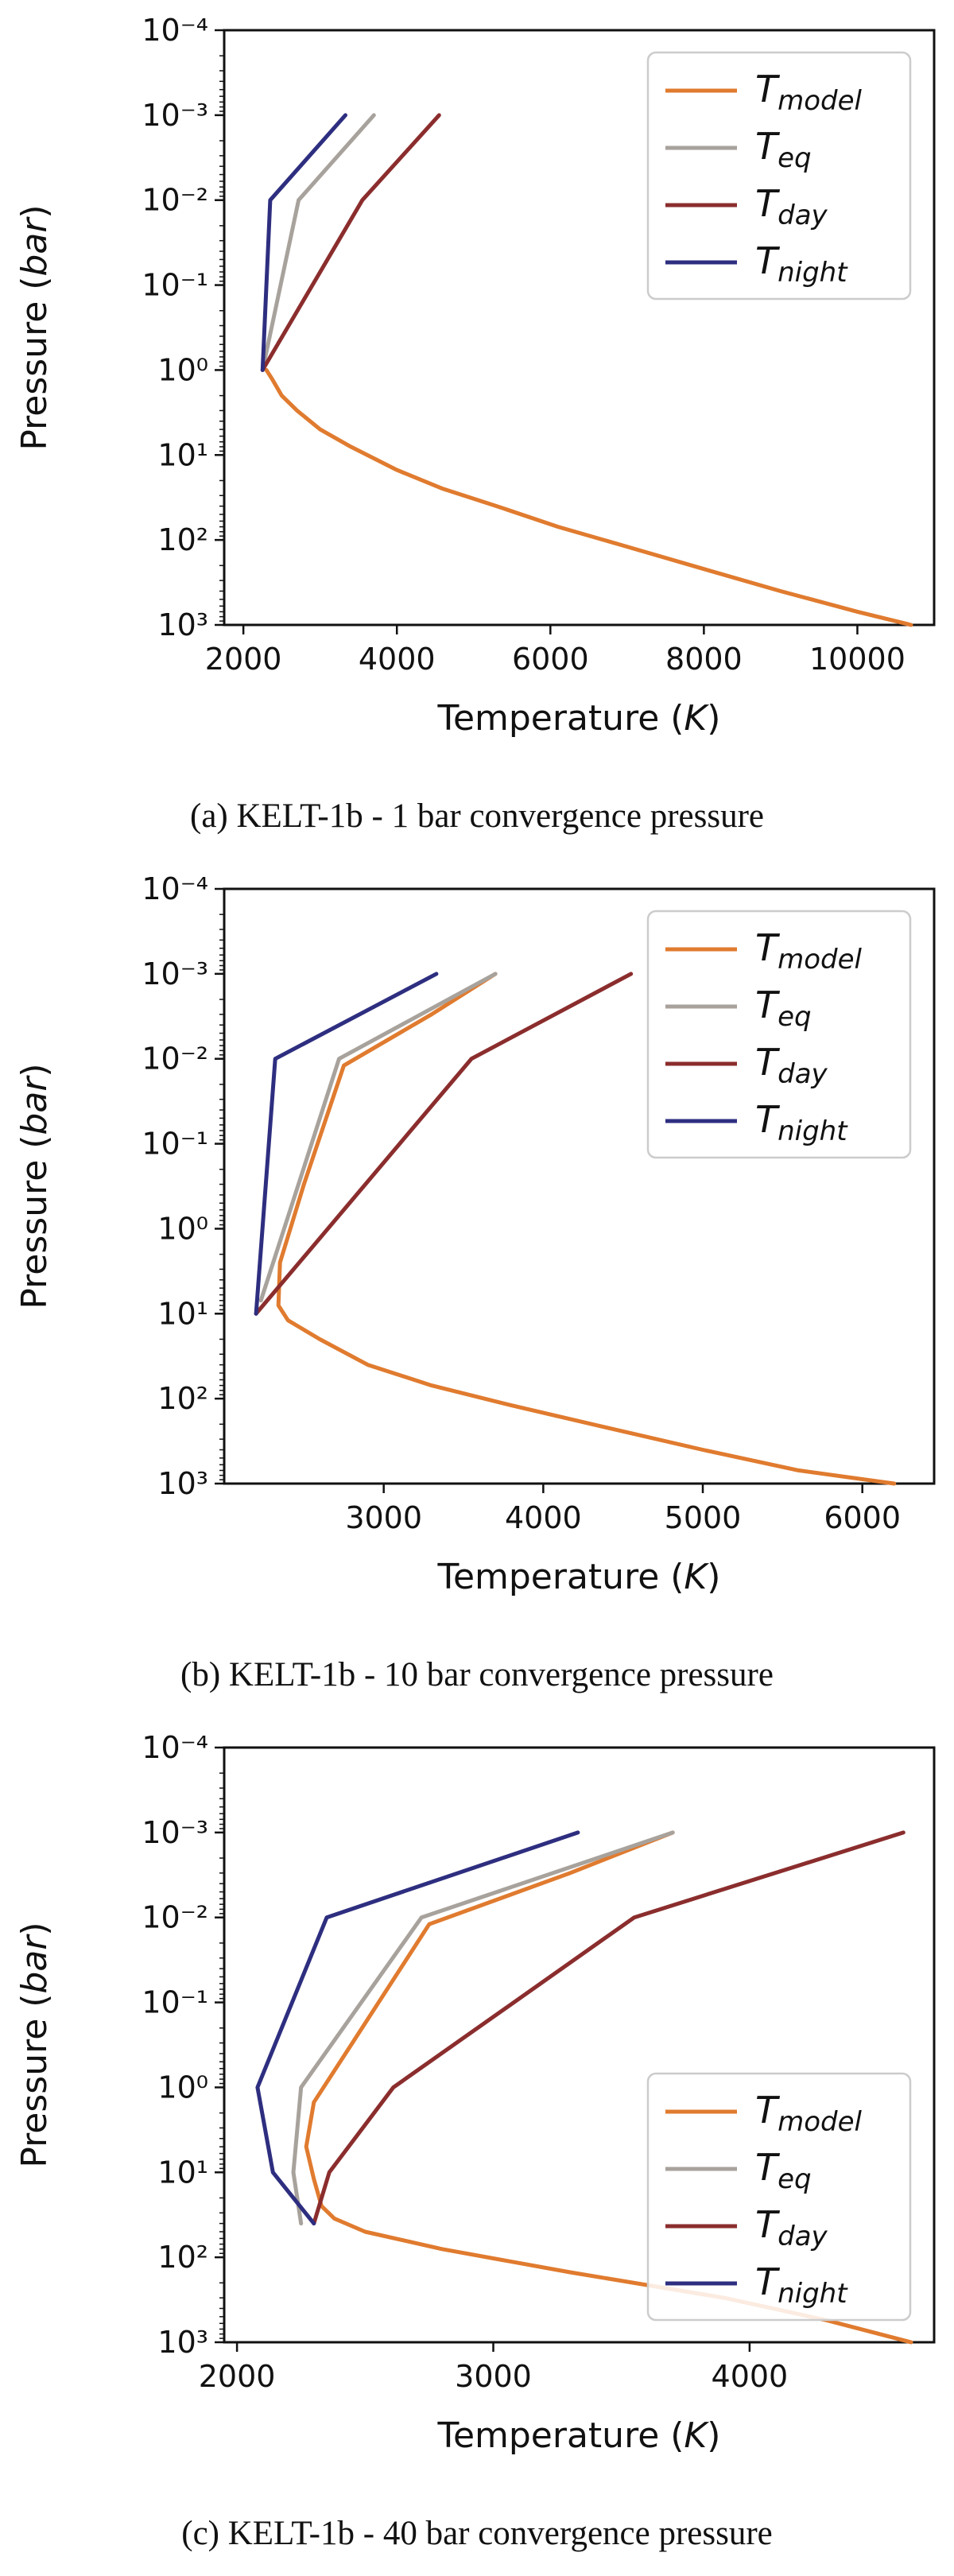 The height and width of the screenshot is (2576, 954). What do you see at coordinates (857, 660) in the screenshot?
I see `x-tick-label: 10000` at bounding box center [857, 660].